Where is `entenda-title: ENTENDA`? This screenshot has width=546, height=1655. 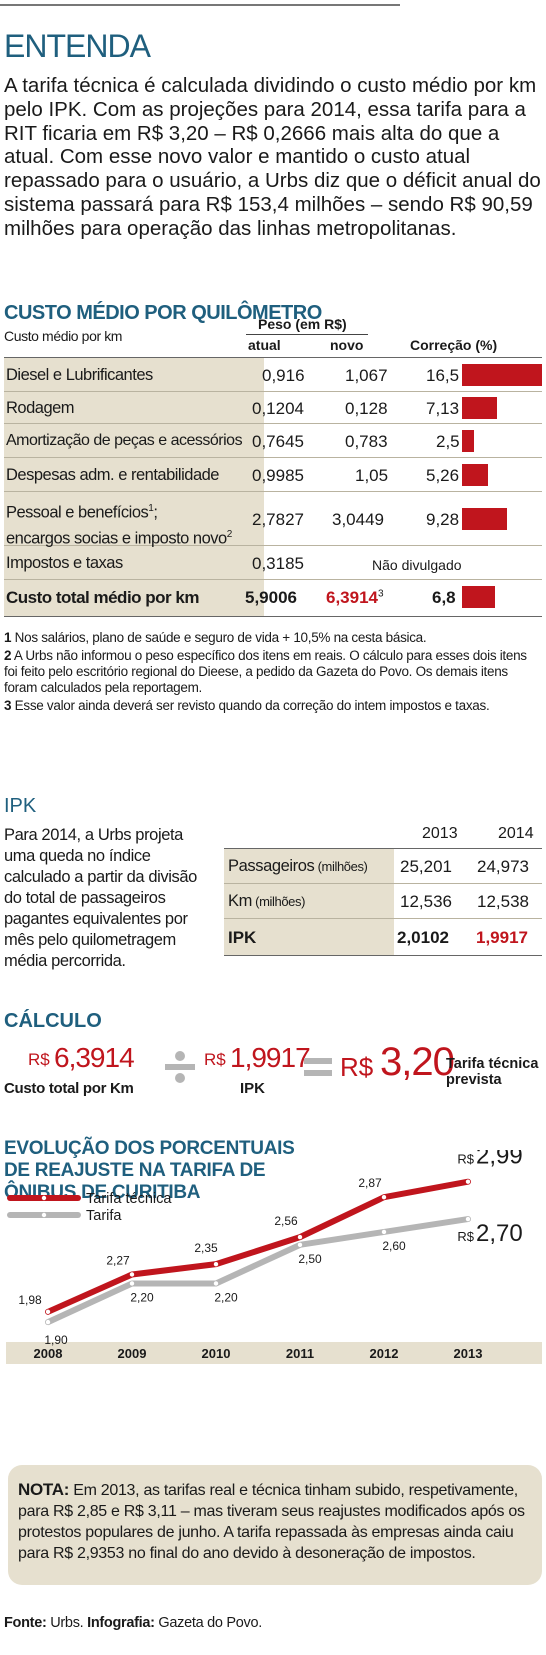 entenda-title: ENTENDA is located at coordinates (77, 46).